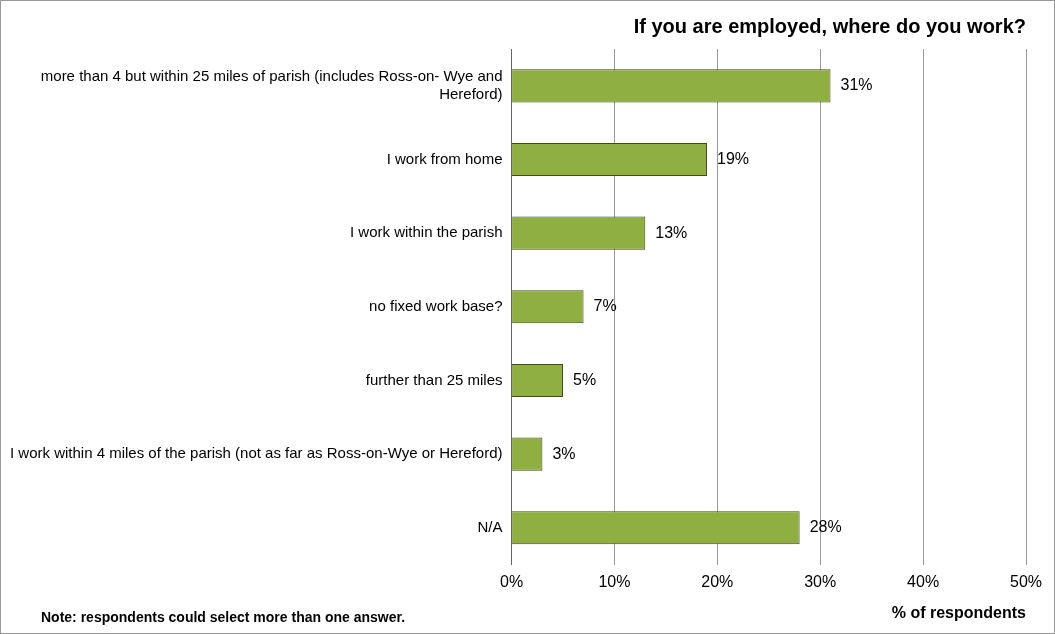 This screenshot has width=1055, height=634. I want to click on x-tick-label: 0%, so click(511, 581).